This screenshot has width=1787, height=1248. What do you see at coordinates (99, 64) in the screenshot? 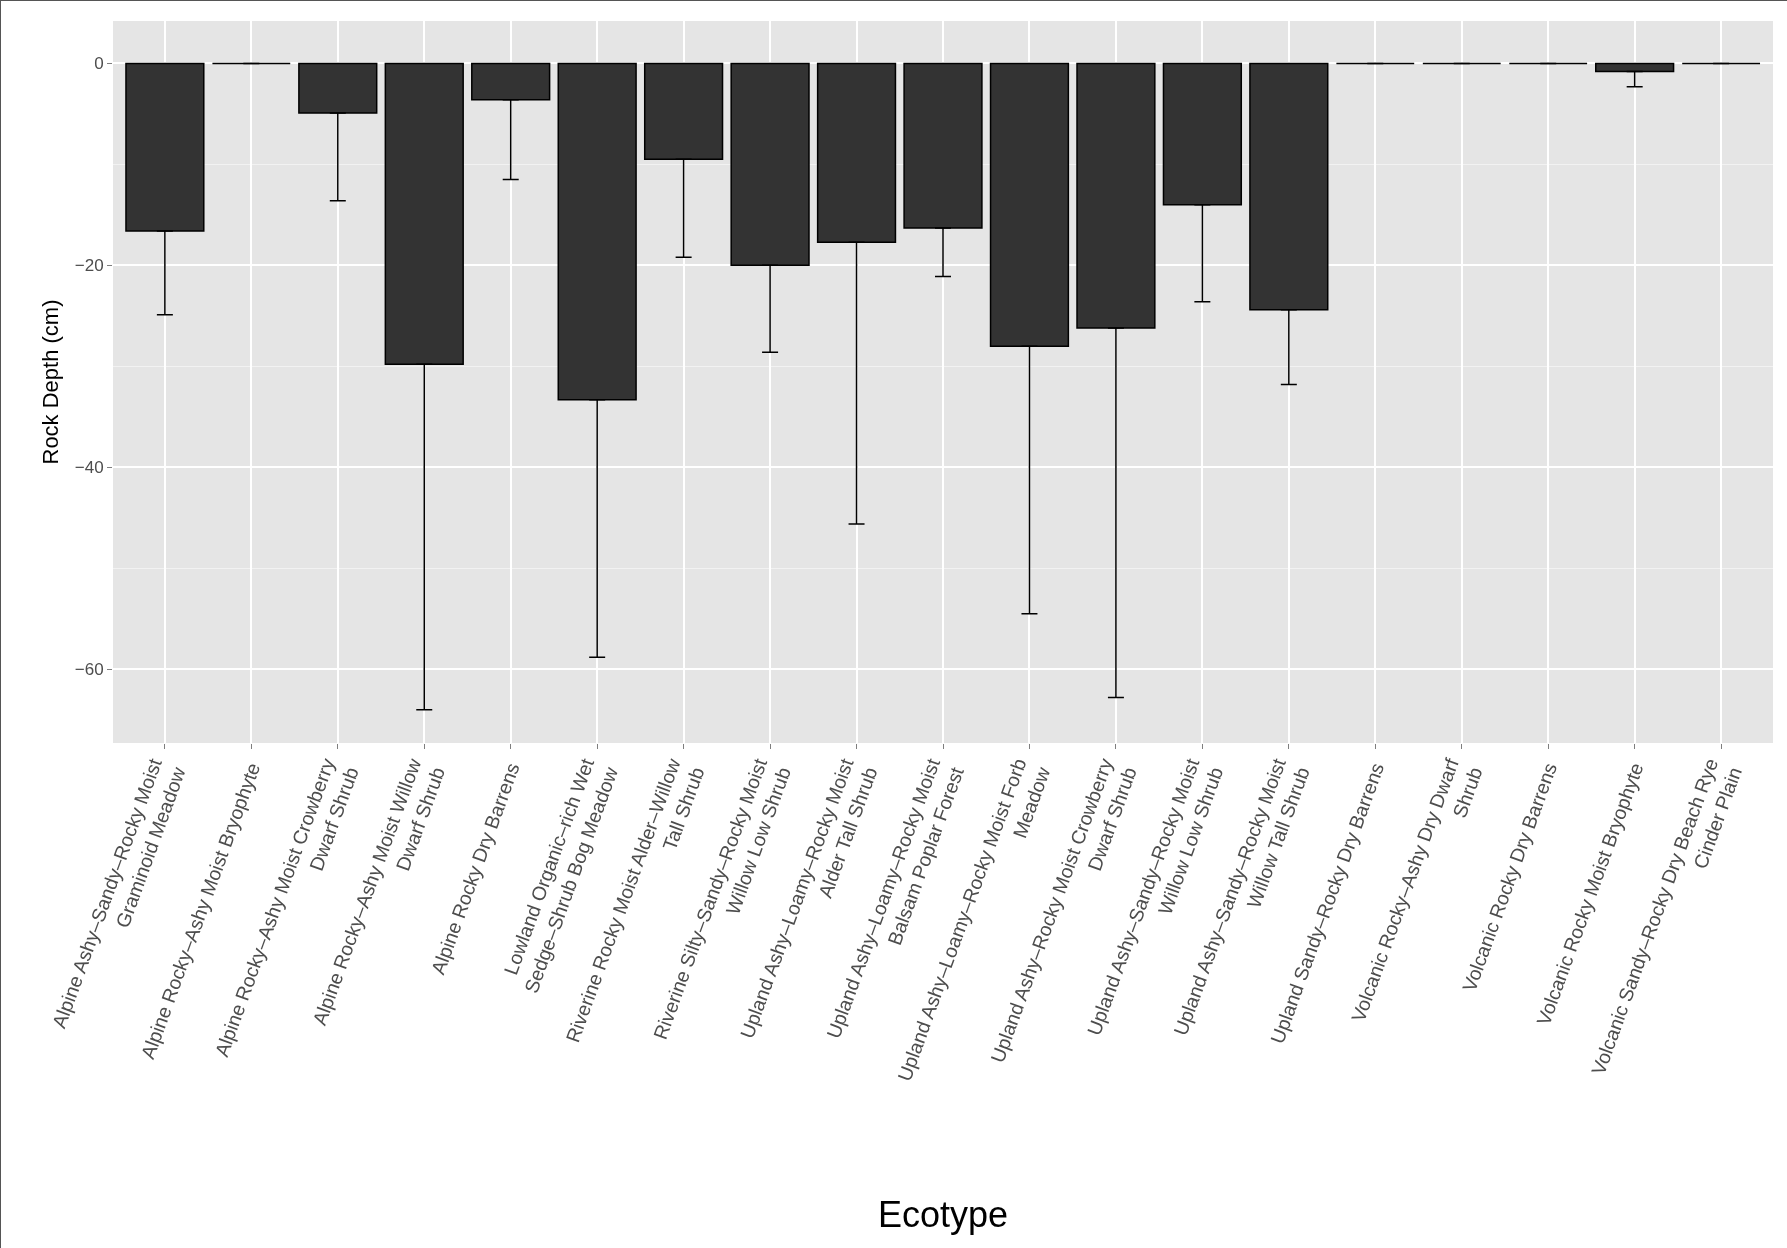
I see `y-tick-label: 0` at bounding box center [99, 64].